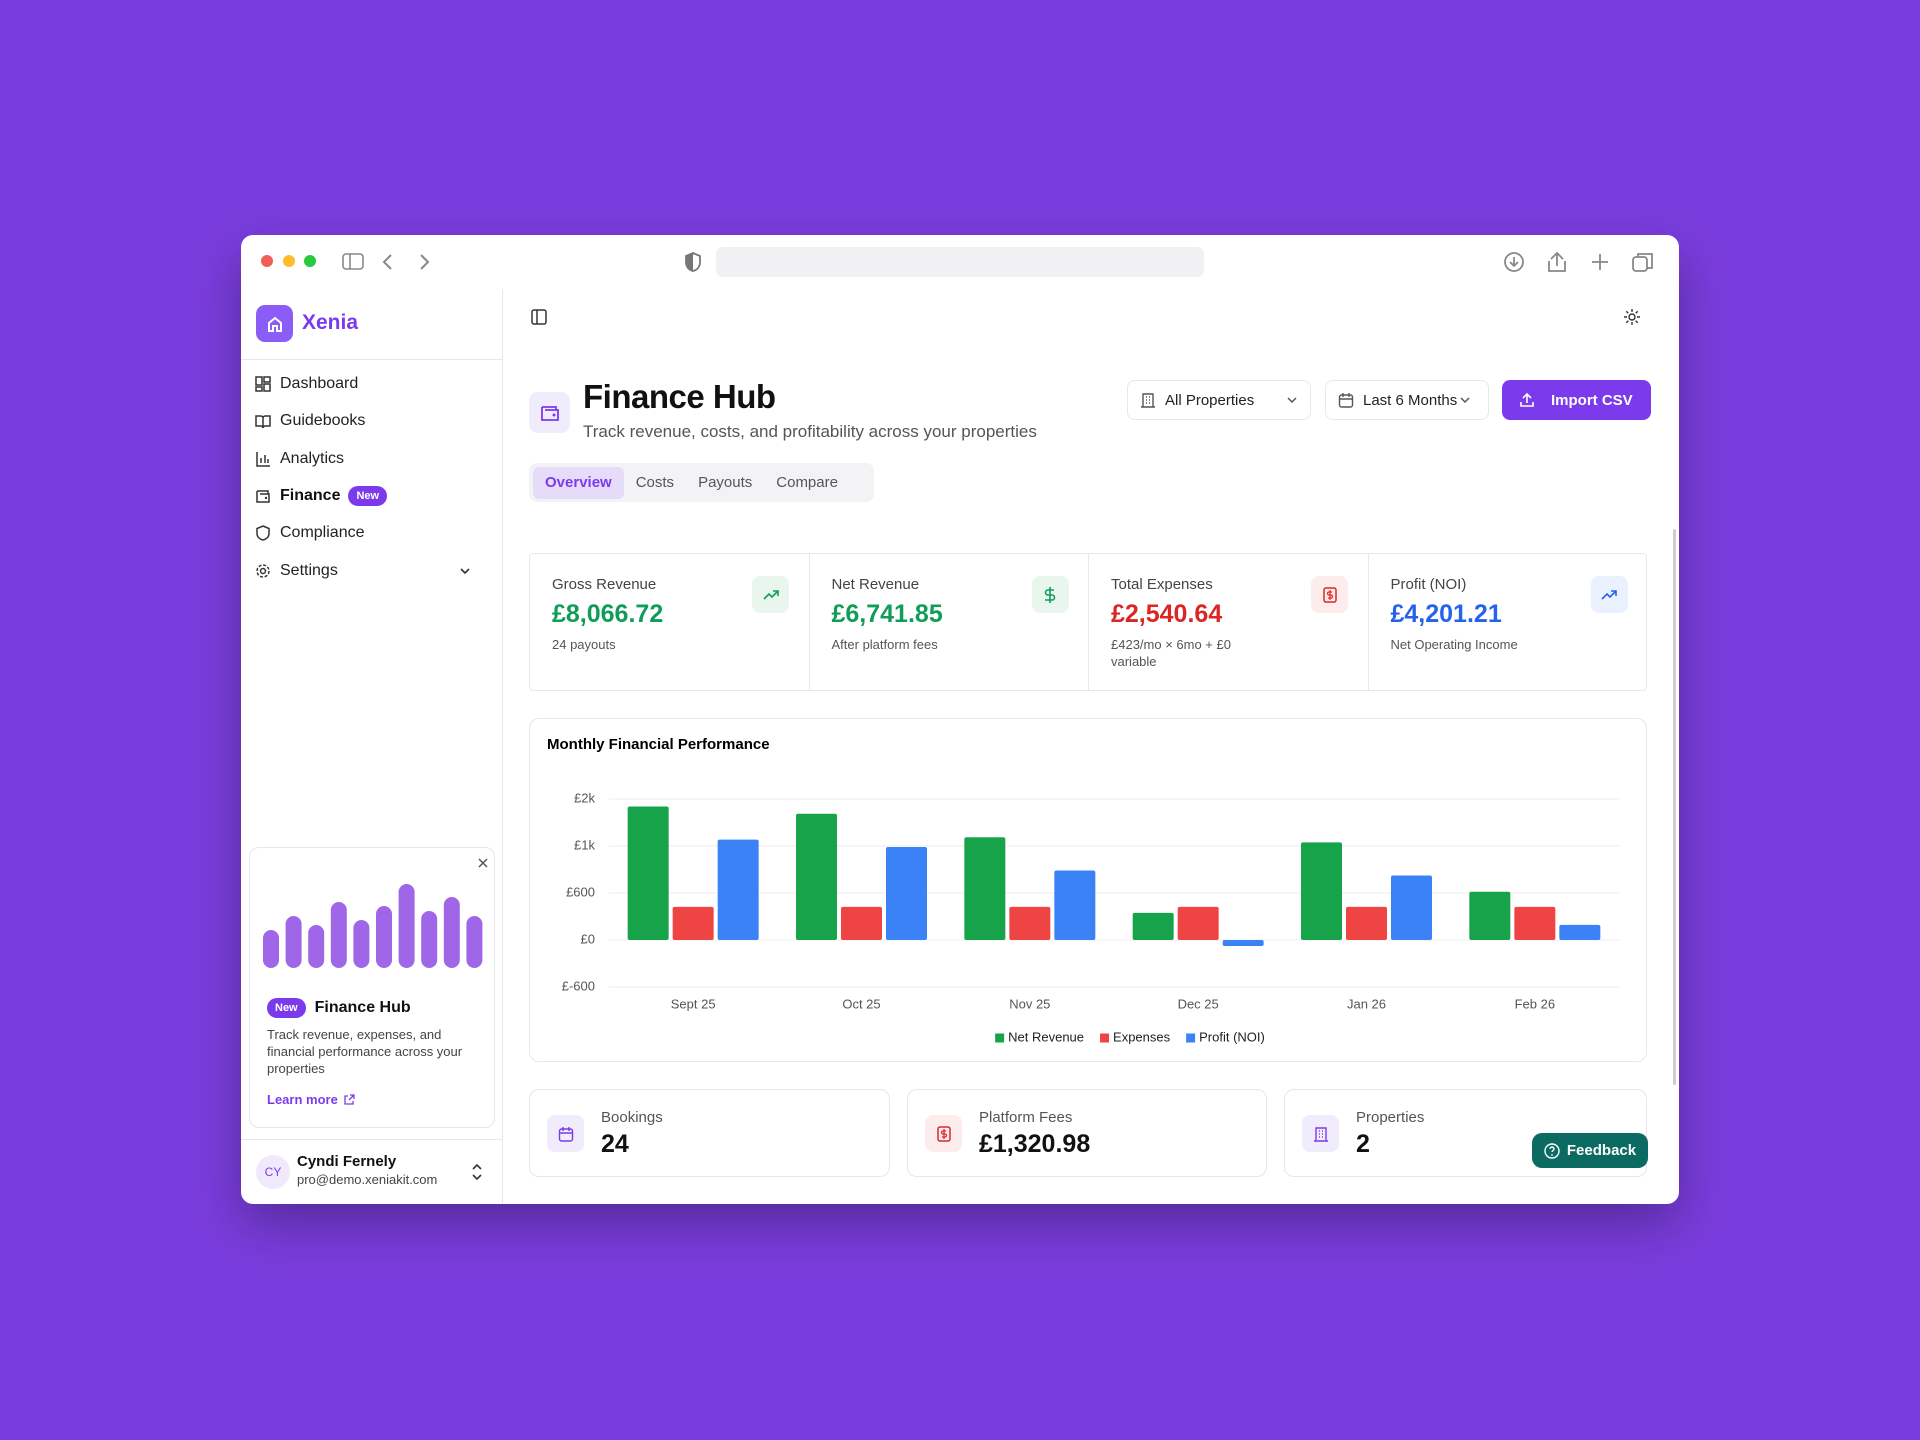  I want to click on chevron, so click(1465, 400).